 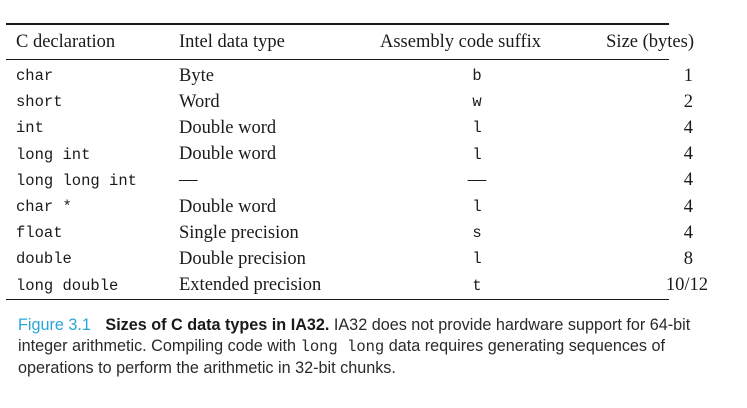 What do you see at coordinates (370, 74) in the screenshot?
I see `table-row: char Byte b 1` at bounding box center [370, 74].